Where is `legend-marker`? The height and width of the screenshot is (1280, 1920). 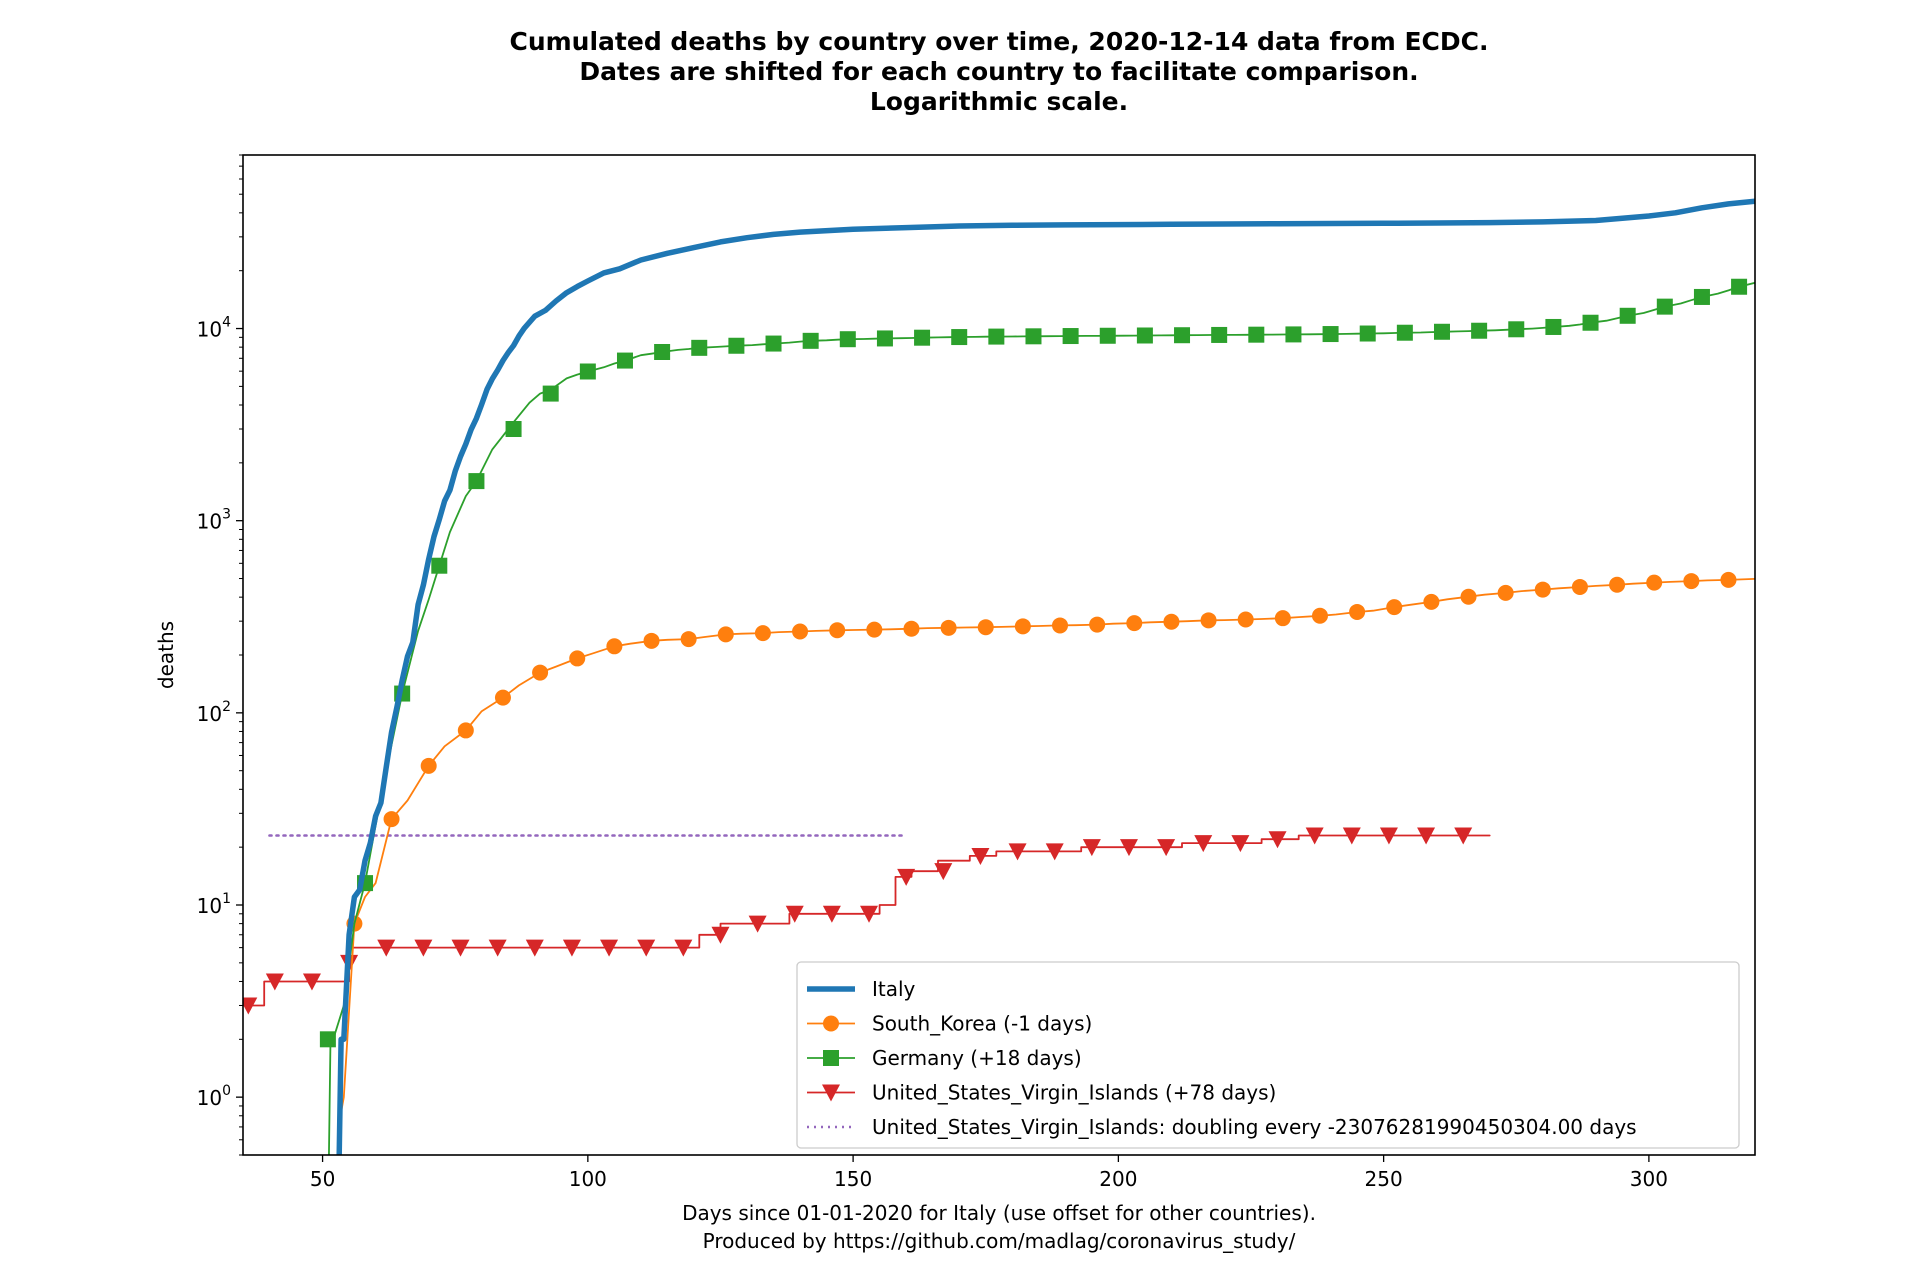 legend-marker is located at coordinates (831, 1023).